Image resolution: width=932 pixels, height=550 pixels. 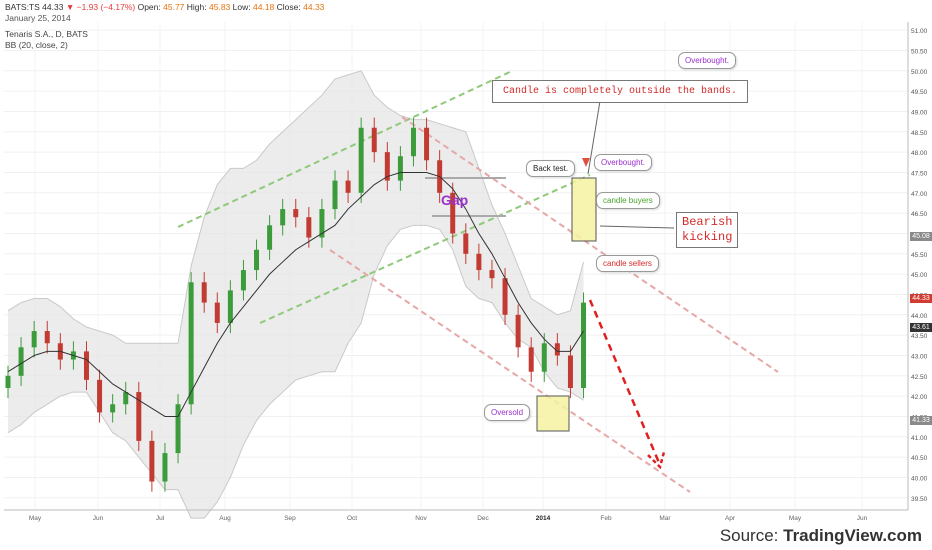 I want to click on y-tick-label: 43.00, so click(x=919, y=356).